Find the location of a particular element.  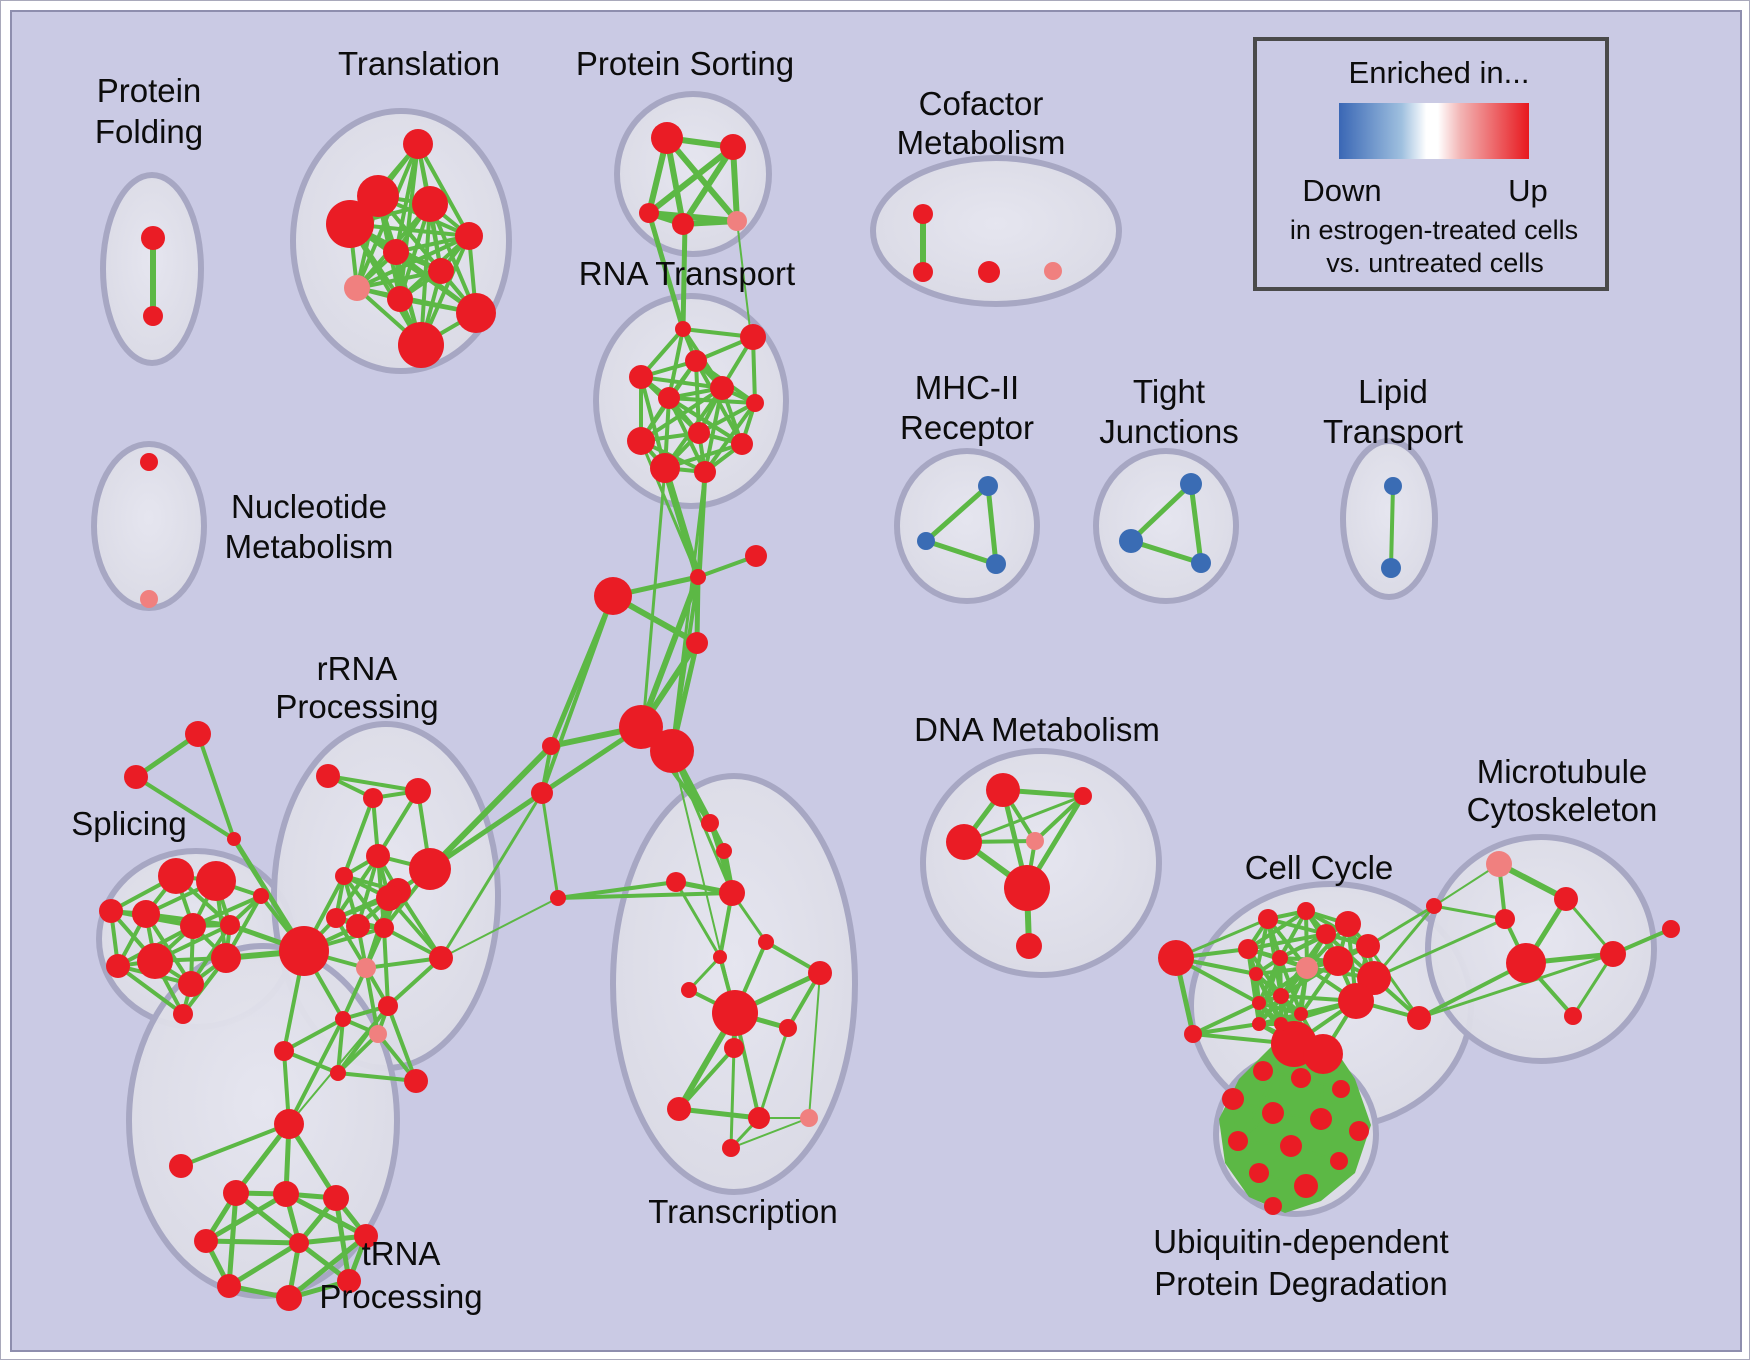

cluster-label-ubiquitin-degradation: Ubiquitin-dependent is located at coordinates (1300, 1241).